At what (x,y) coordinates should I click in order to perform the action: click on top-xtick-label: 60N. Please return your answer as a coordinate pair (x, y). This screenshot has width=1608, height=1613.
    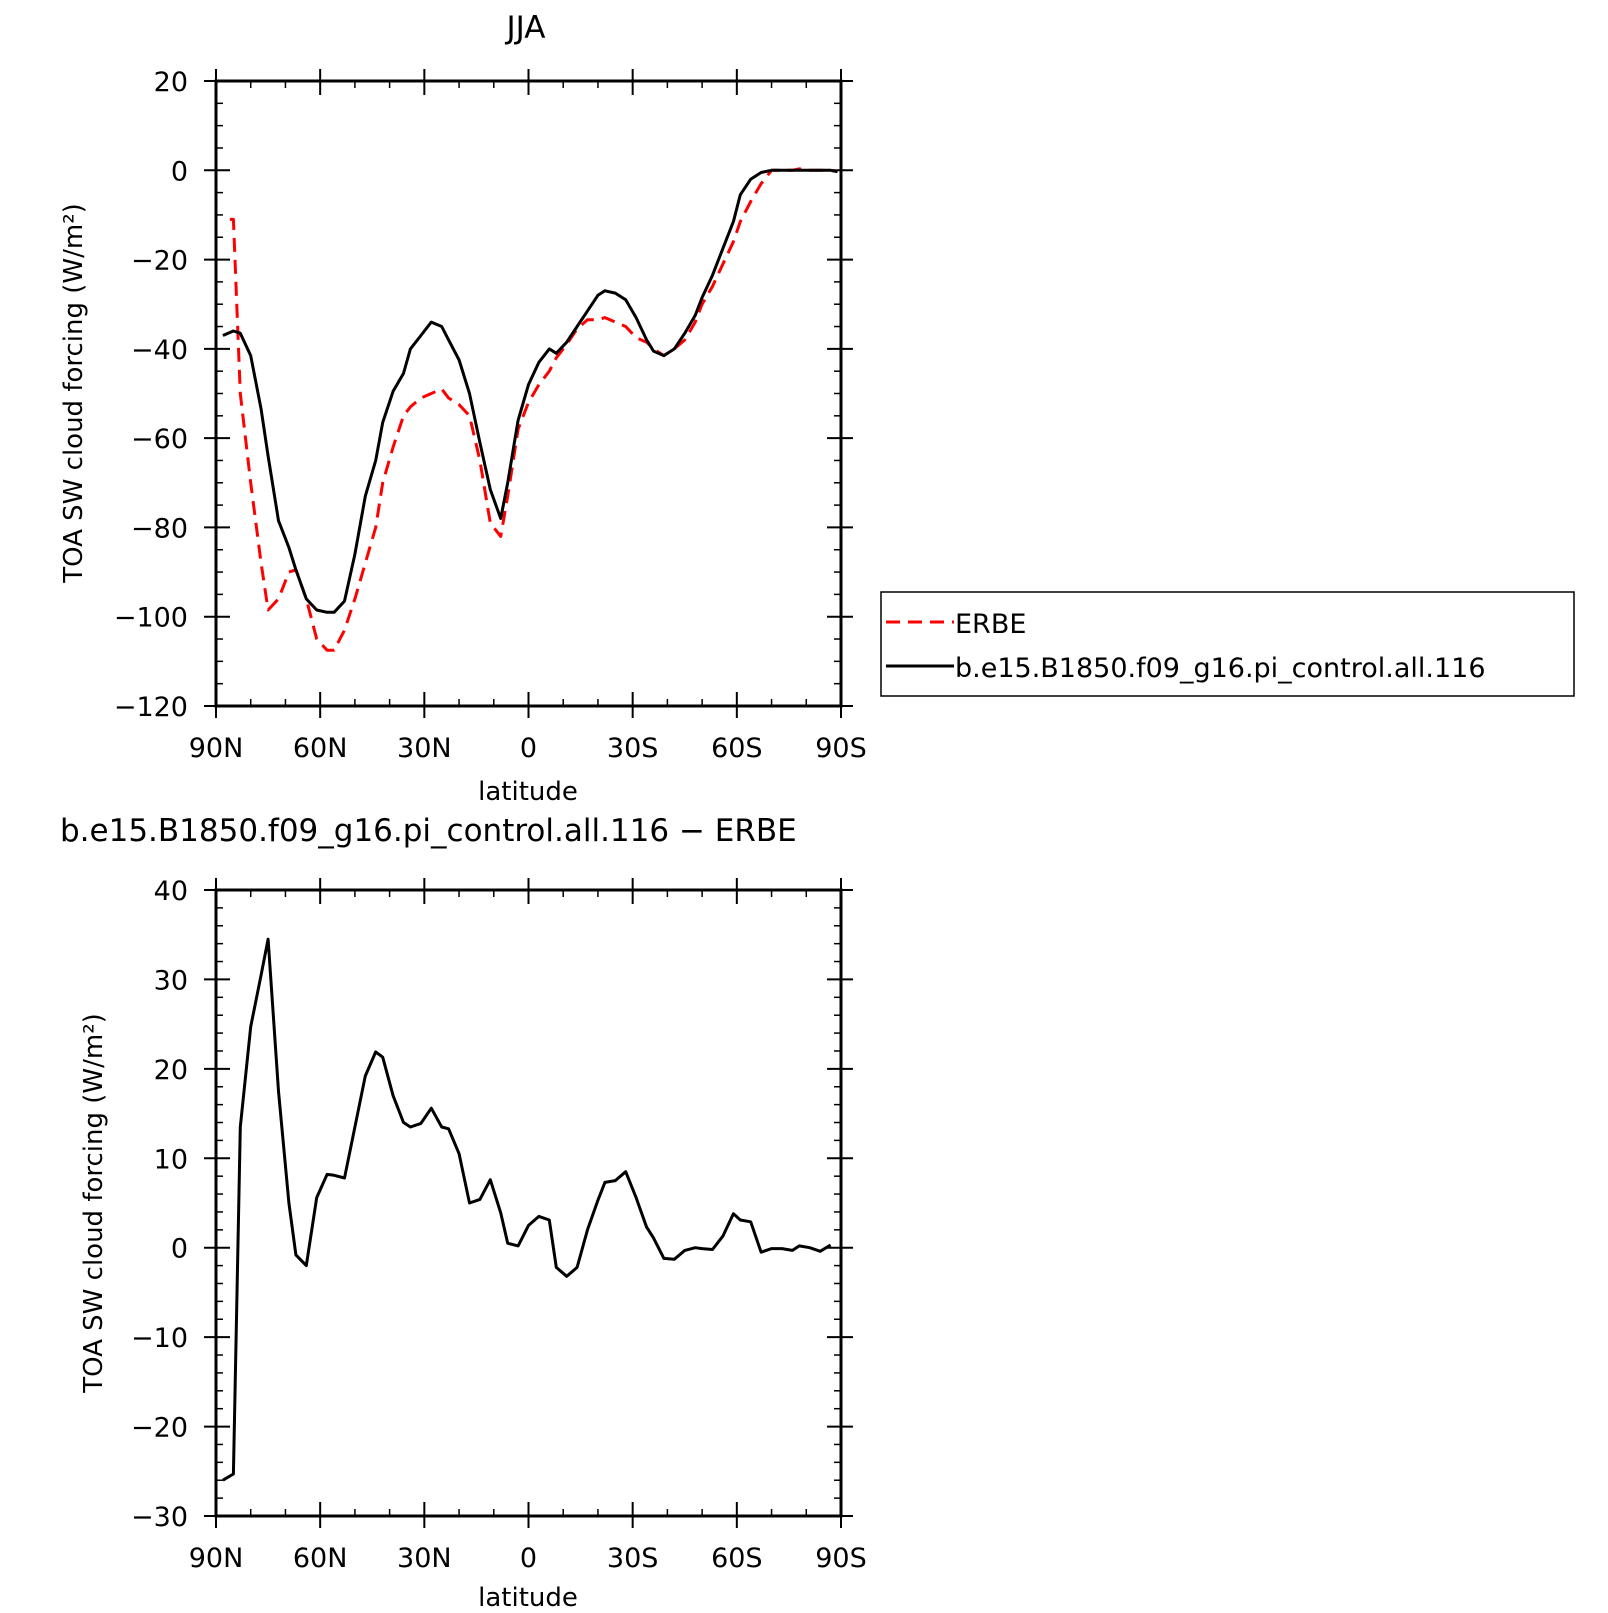
    Looking at the image, I should click on (320, 748).